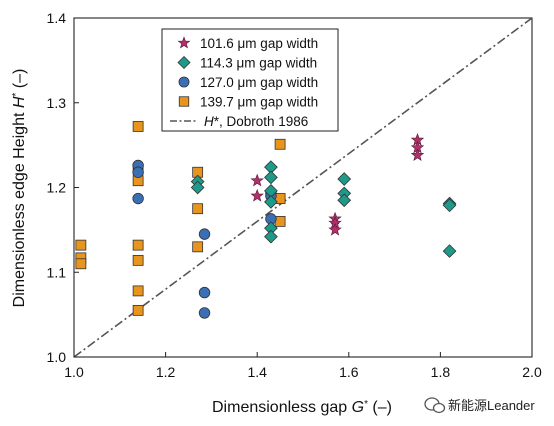 Image resolution: width=554 pixels, height=426 pixels. What do you see at coordinates (259, 82) in the screenshot?
I see `legend-label: 127.0 μm gap width` at bounding box center [259, 82].